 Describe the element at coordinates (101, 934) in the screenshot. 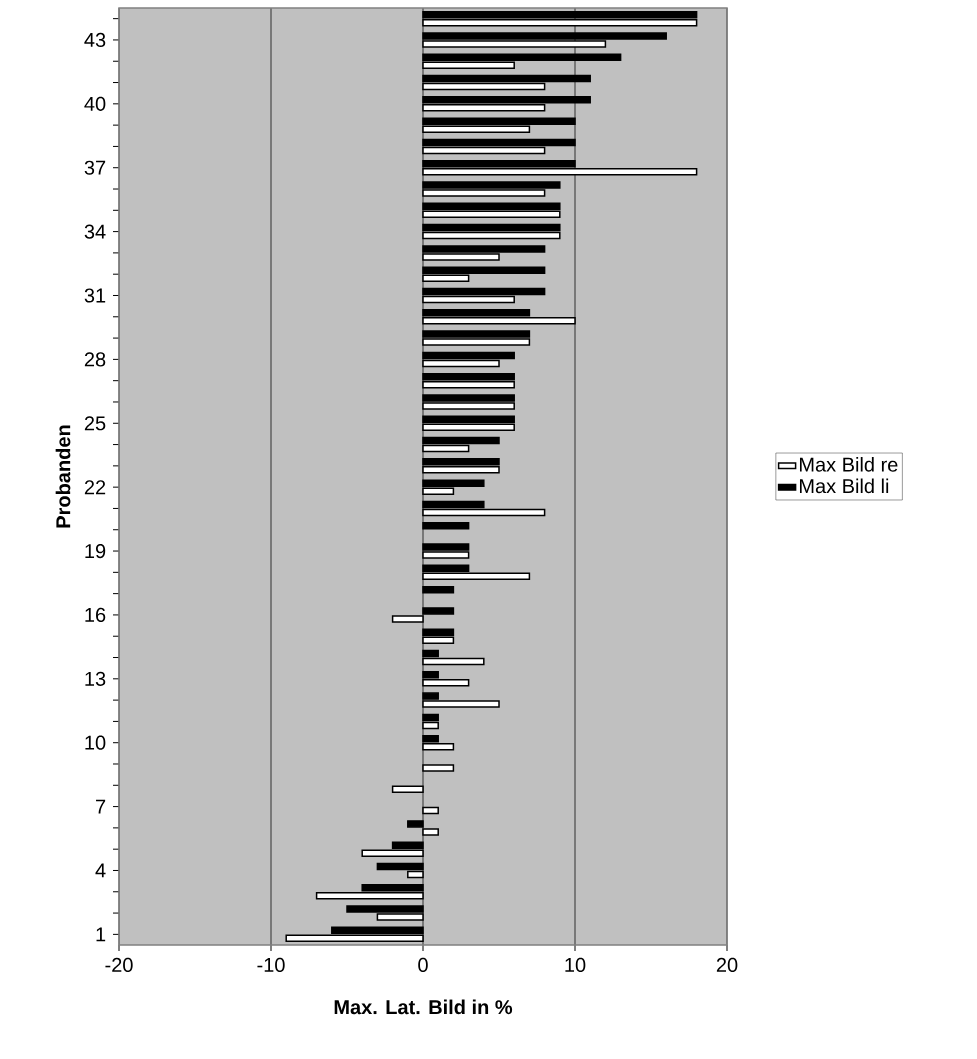

I see `y-tick-label: 1` at that location.